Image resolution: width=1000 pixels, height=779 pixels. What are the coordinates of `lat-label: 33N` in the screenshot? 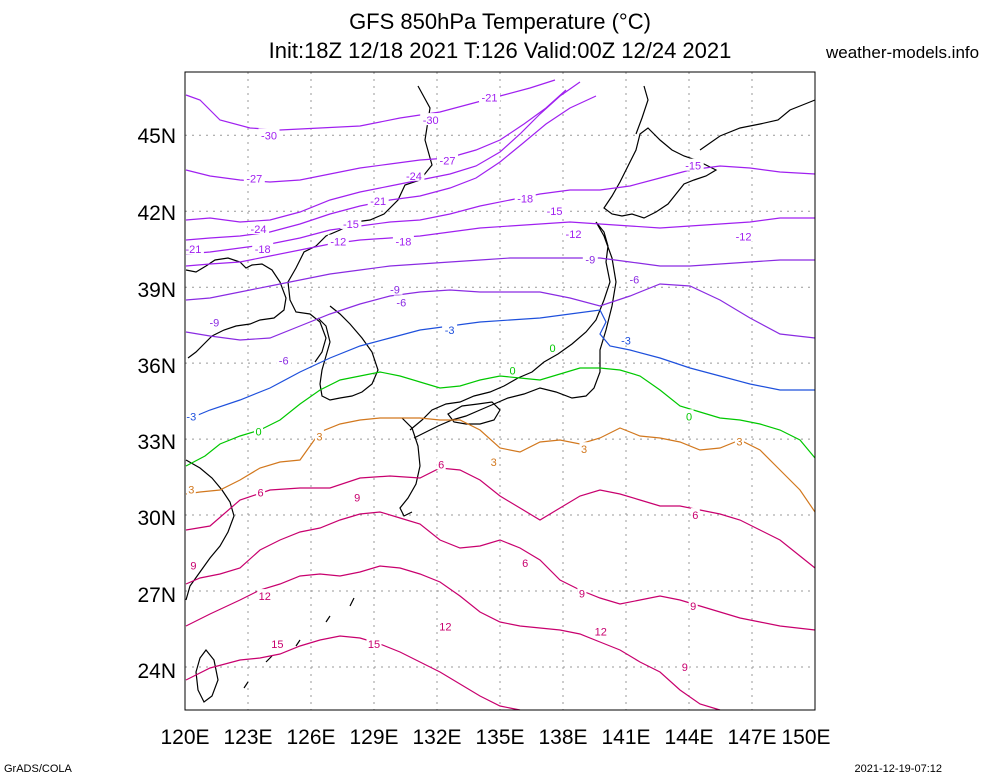 It's located at (156, 442).